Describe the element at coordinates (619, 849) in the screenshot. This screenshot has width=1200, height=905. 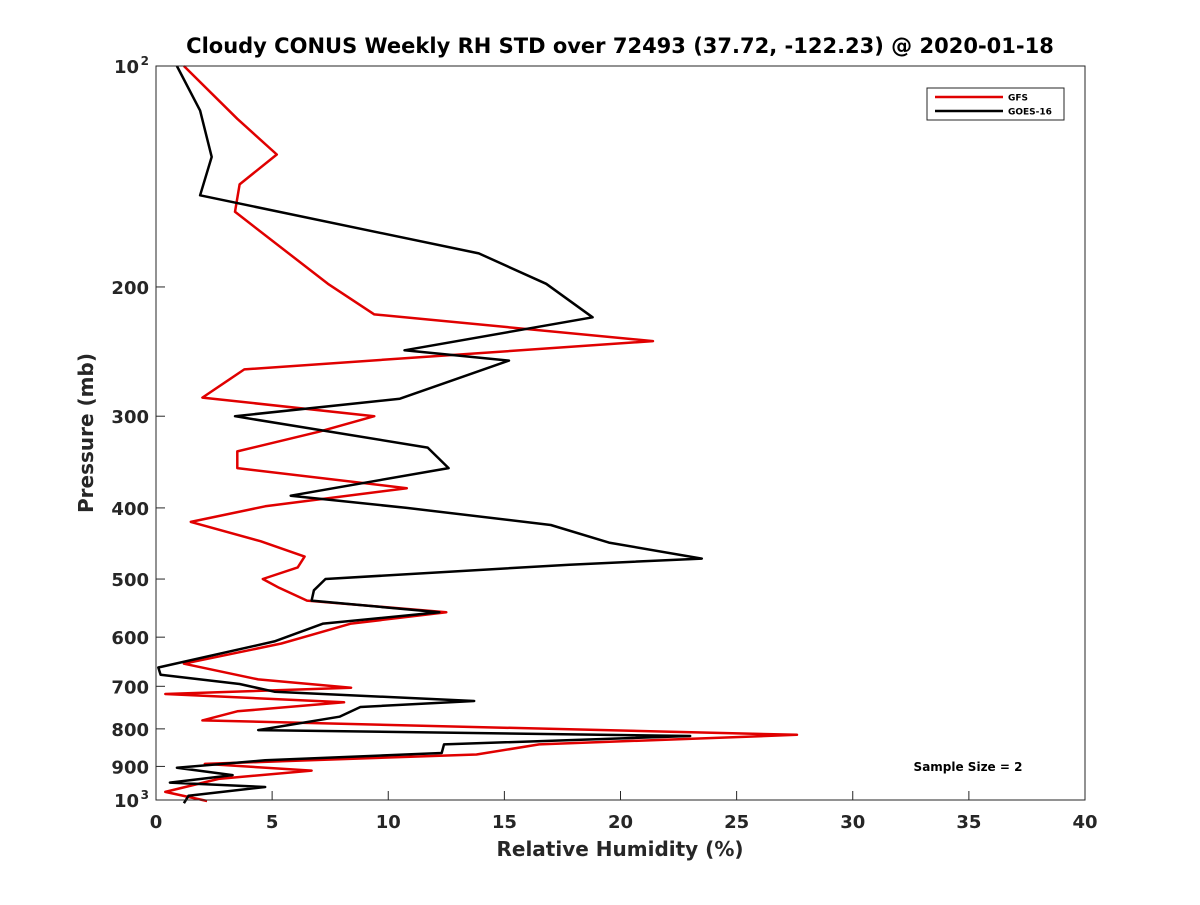
I see `x-axis-label: Relative Humidity (%)` at that location.